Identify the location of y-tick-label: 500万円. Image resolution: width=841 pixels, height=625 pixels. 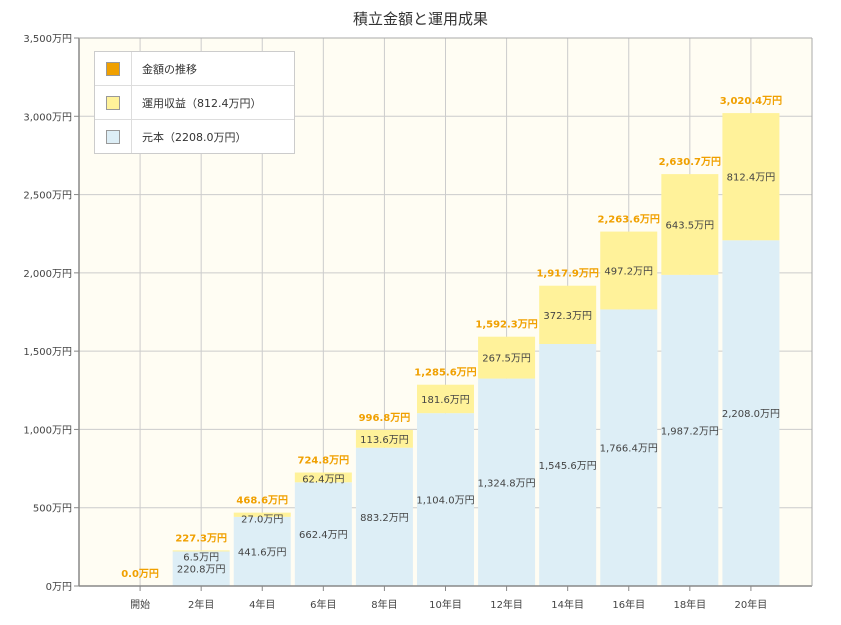
(52, 509).